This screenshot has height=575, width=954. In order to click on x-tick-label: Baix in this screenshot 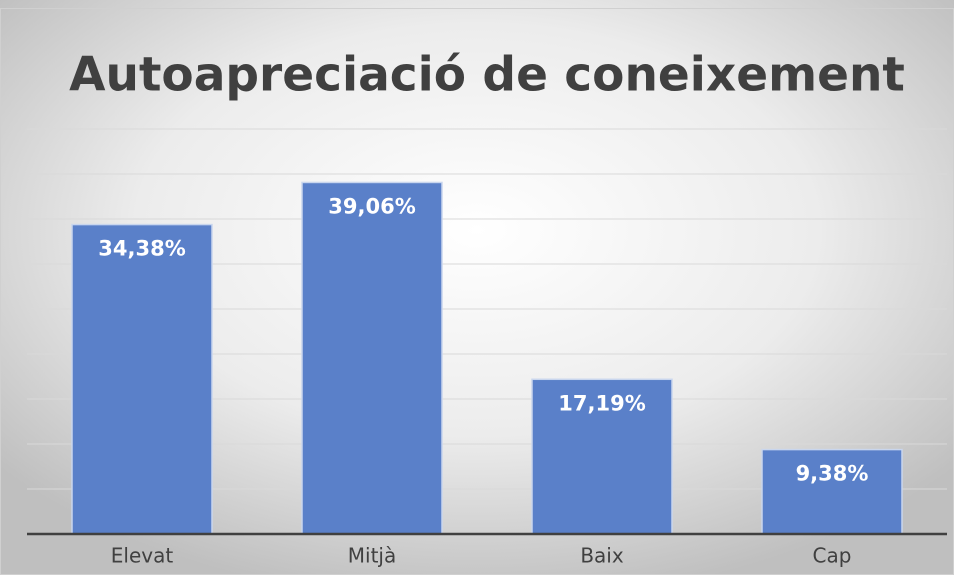, I will do `click(602, 556)`.